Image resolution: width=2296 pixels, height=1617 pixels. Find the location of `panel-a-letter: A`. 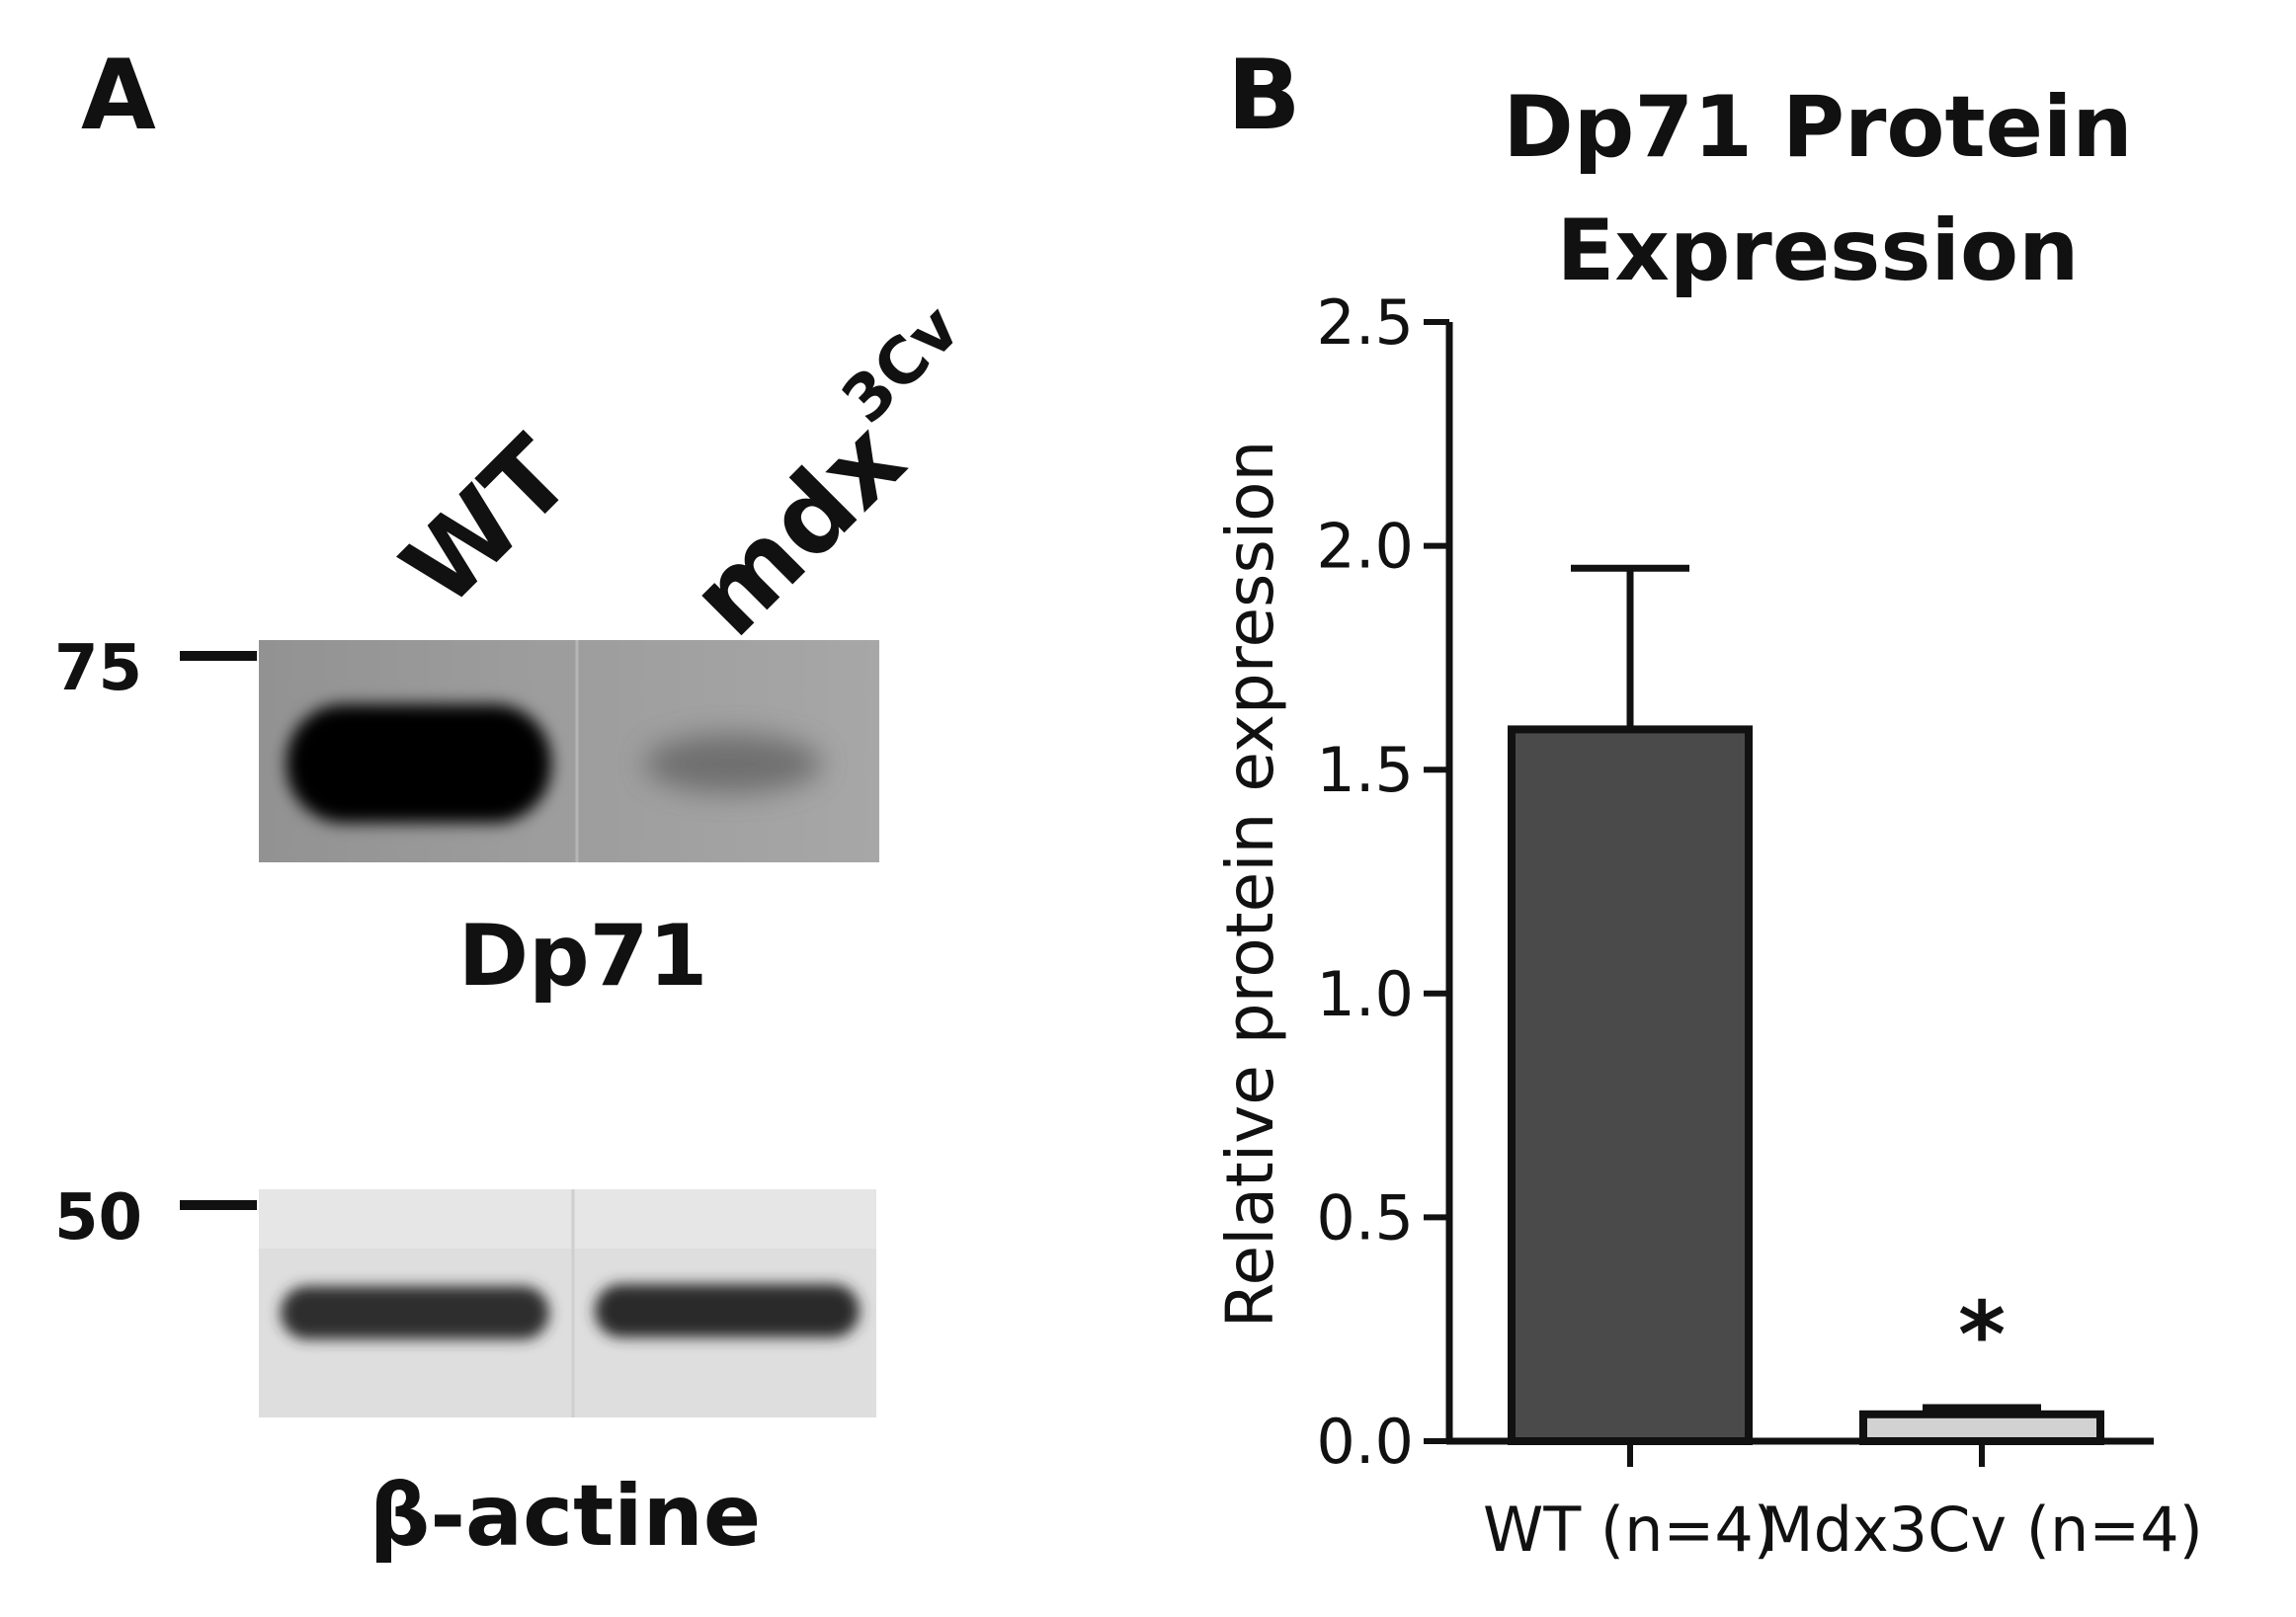

panel-a-letter: A is located at coordinates (118, 96).